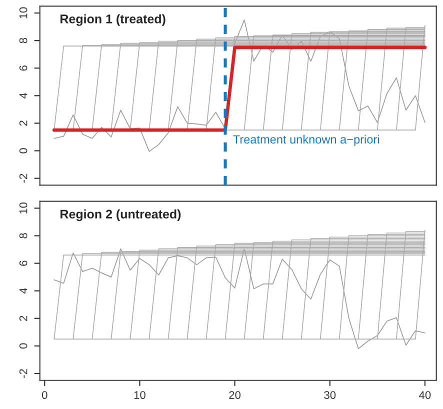  Describe the element at coordinates (425, 395) in the screenshot. I see `x-tick-label: 40` at that location.